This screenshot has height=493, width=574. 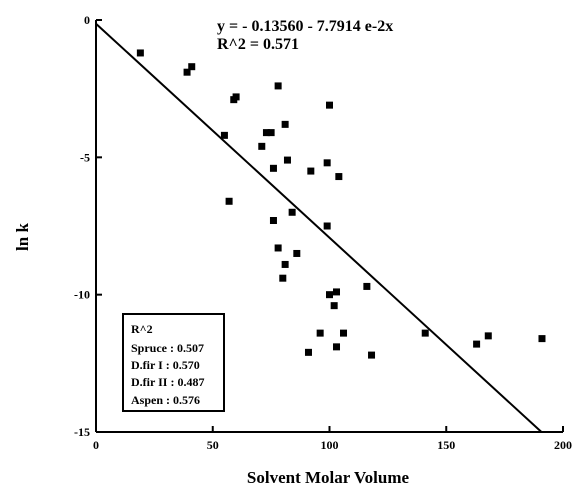 What do you see at coordinates (563, 445) in the screenshot?
I see `x-tick-label: 200` at bounding box center [563, 445].